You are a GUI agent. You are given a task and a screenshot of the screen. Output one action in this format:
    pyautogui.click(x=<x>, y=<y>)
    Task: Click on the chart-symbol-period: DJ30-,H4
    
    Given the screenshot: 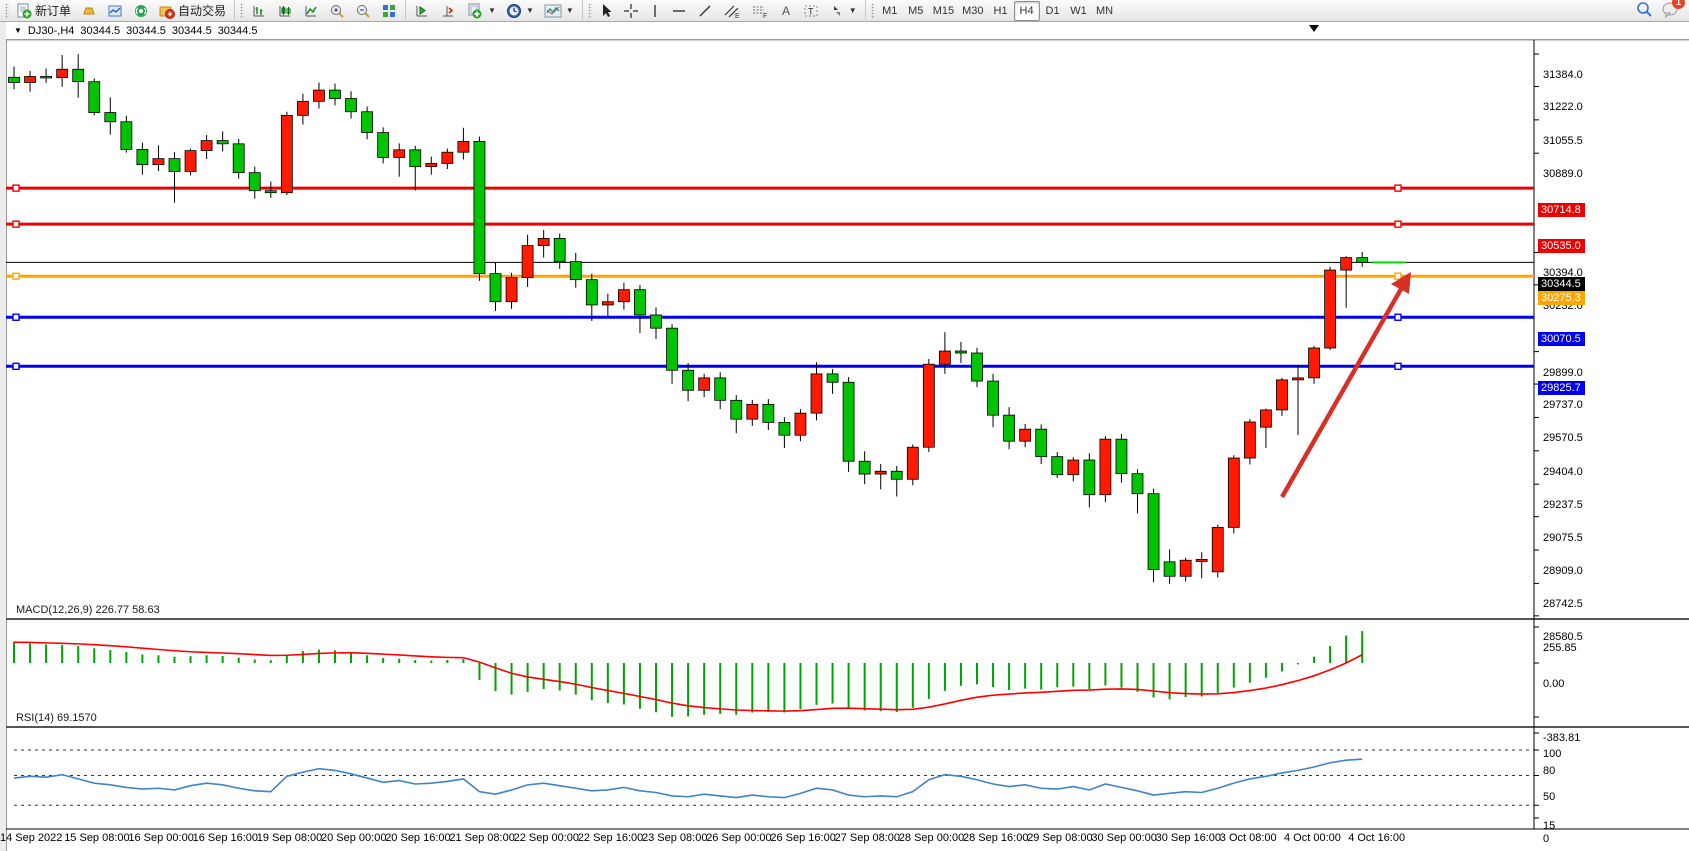 What is the action you would take?
    pyautogui.click(x=51, y=30)
    